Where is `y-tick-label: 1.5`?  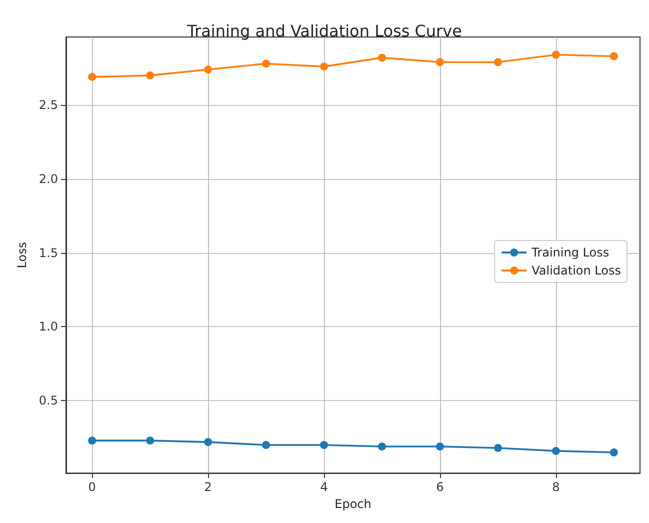
y-tick-label: 1.5 is located at coordinates (48, 253).